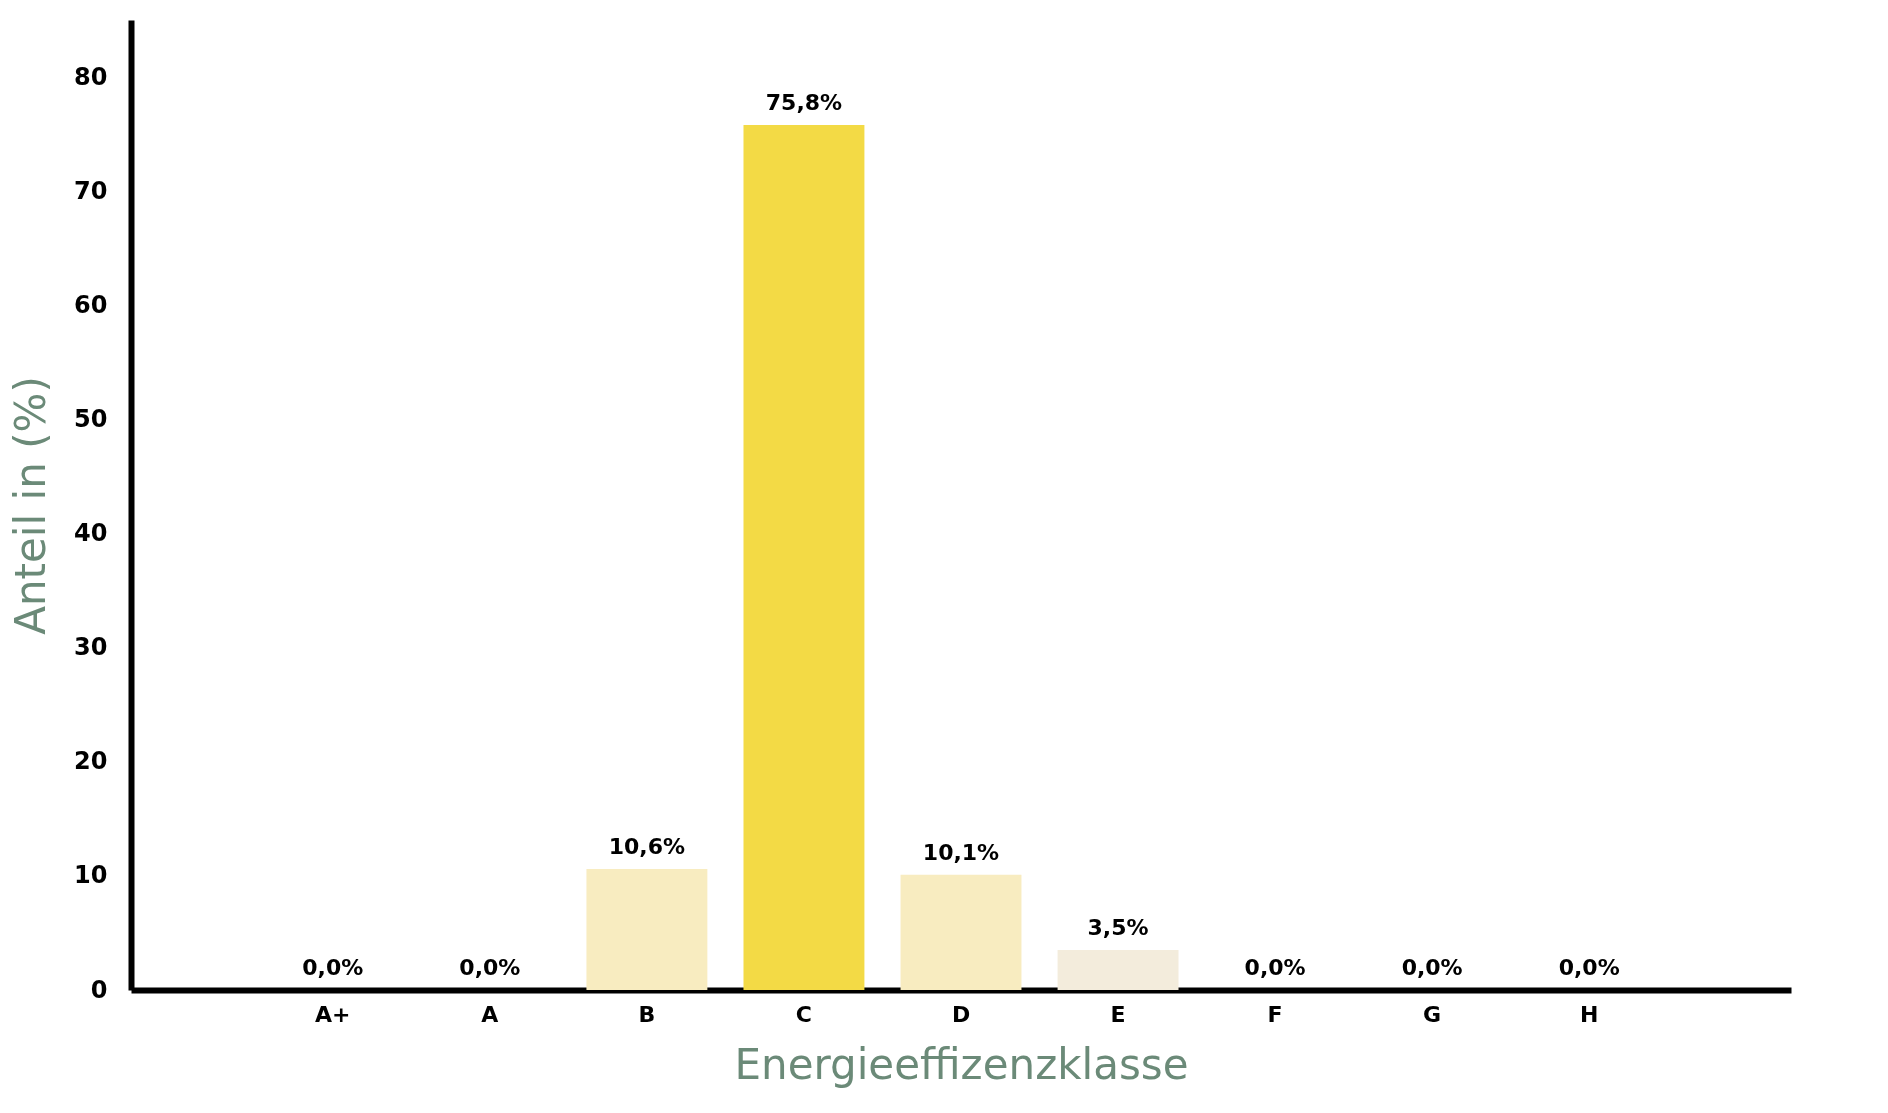  I want to click on x-tick-label: A, so click(490, 1014).